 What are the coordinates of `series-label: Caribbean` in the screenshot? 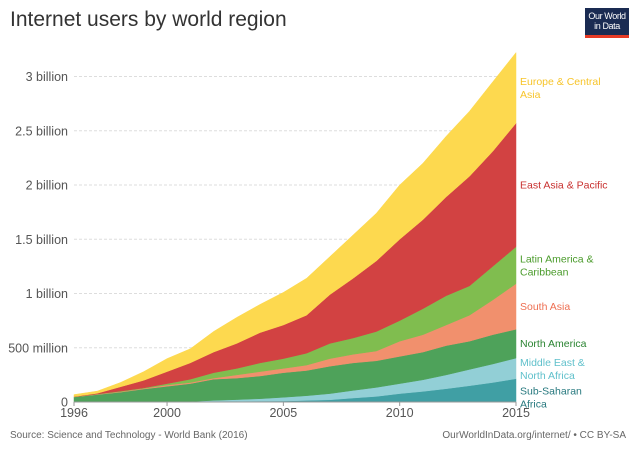 It's located at (544, 272).